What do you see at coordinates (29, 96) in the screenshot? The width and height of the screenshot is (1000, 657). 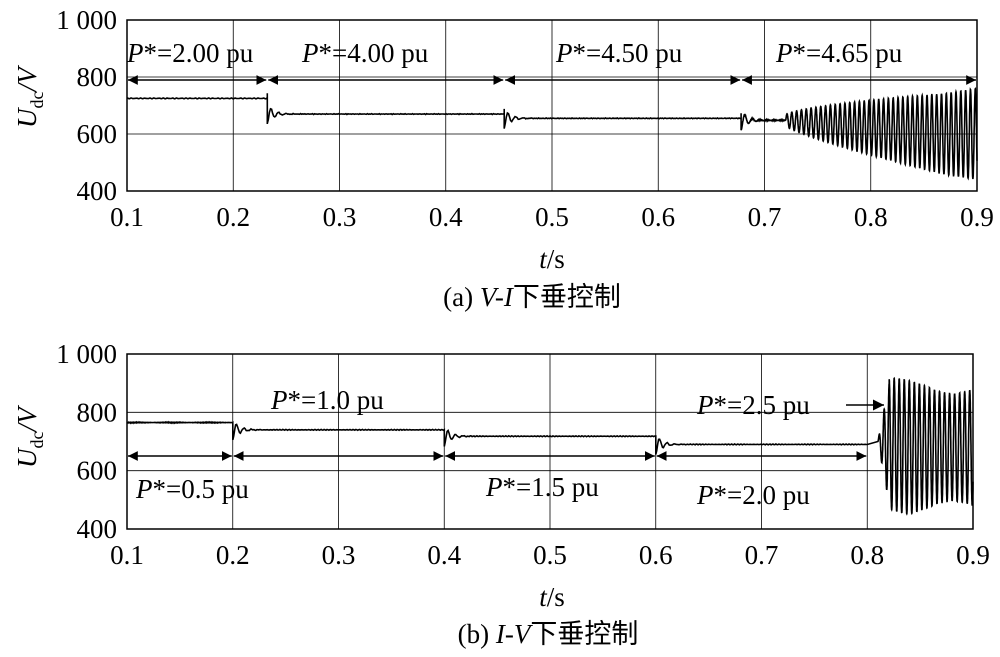 I see `y-axis-label-a: Udc/V` at bounding box center [29, 96].